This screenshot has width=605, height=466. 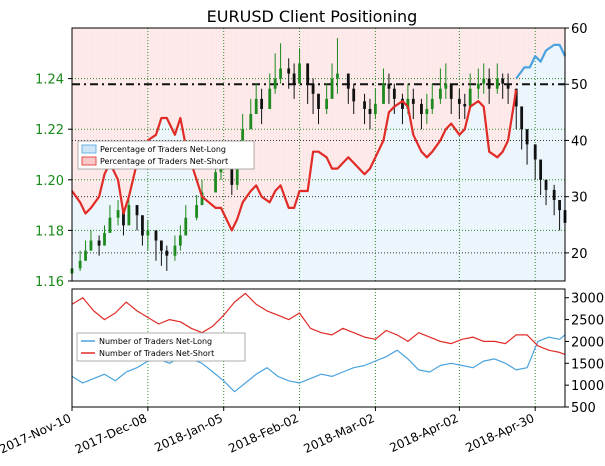 What do you see at coordinates (49, 181) in the screenshot?
I see `left-tick-label: 1.20` at bounding box center [49, 181].